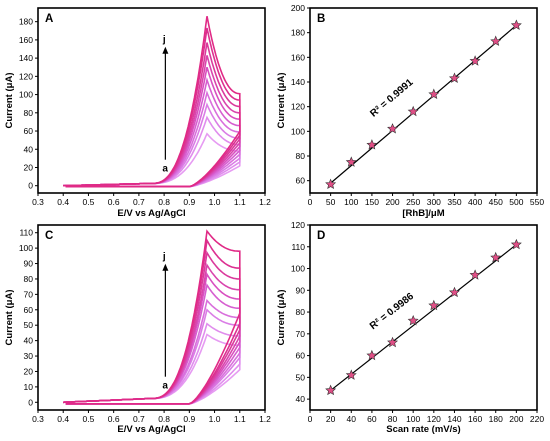 This screenshot has width=550, height=441. I want to click on x-tick-label: 50, so click(331, 202).